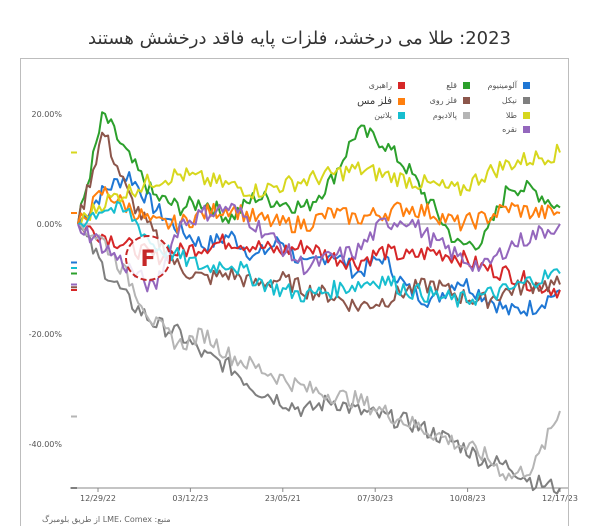 This screenshot has height=528, width=589. Describe the element at coordinates (440, 85) in the screenshot. I see `legend-item: قلع` at that location.